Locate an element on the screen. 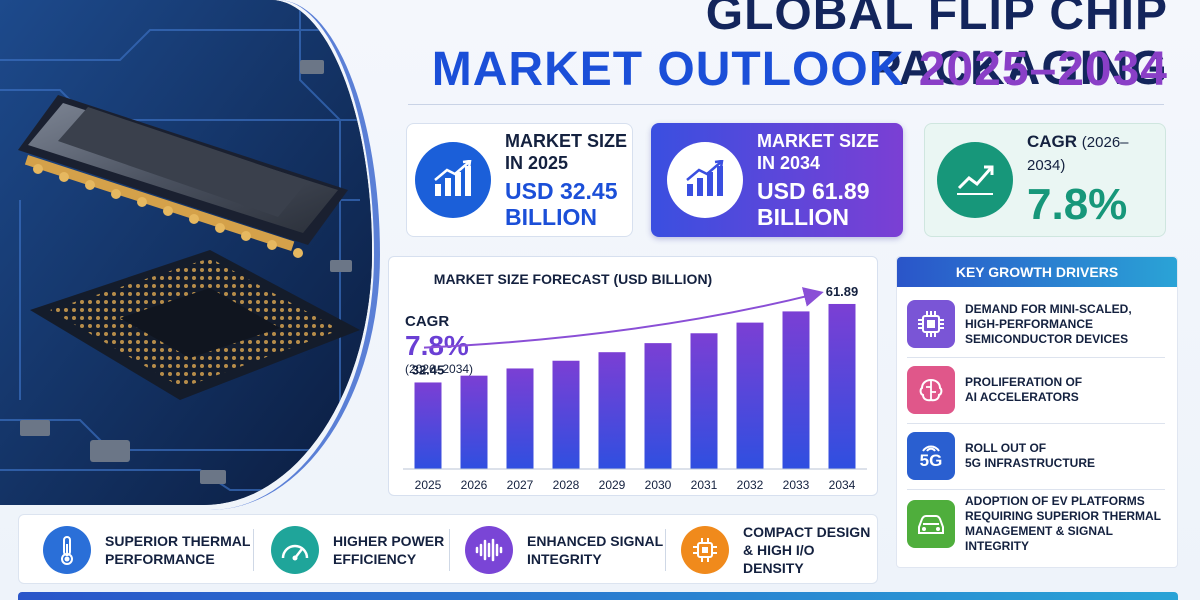 The width and height of the screenshot is (1200, 600). bar-2033 is located at coordinates (796, 390).